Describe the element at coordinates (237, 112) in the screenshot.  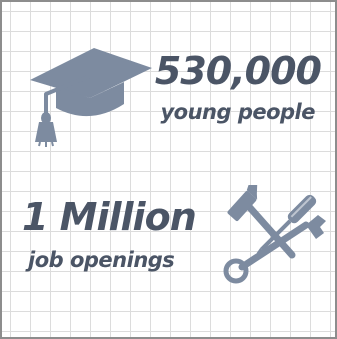
I see `stat-label-young-people: young people` at that location.